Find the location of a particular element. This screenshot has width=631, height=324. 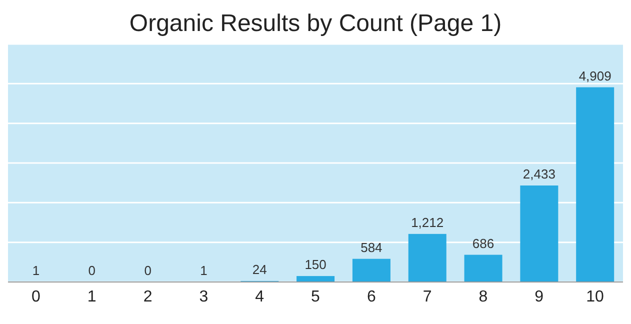

data-label: 584 is located at coordinates (371, 247).